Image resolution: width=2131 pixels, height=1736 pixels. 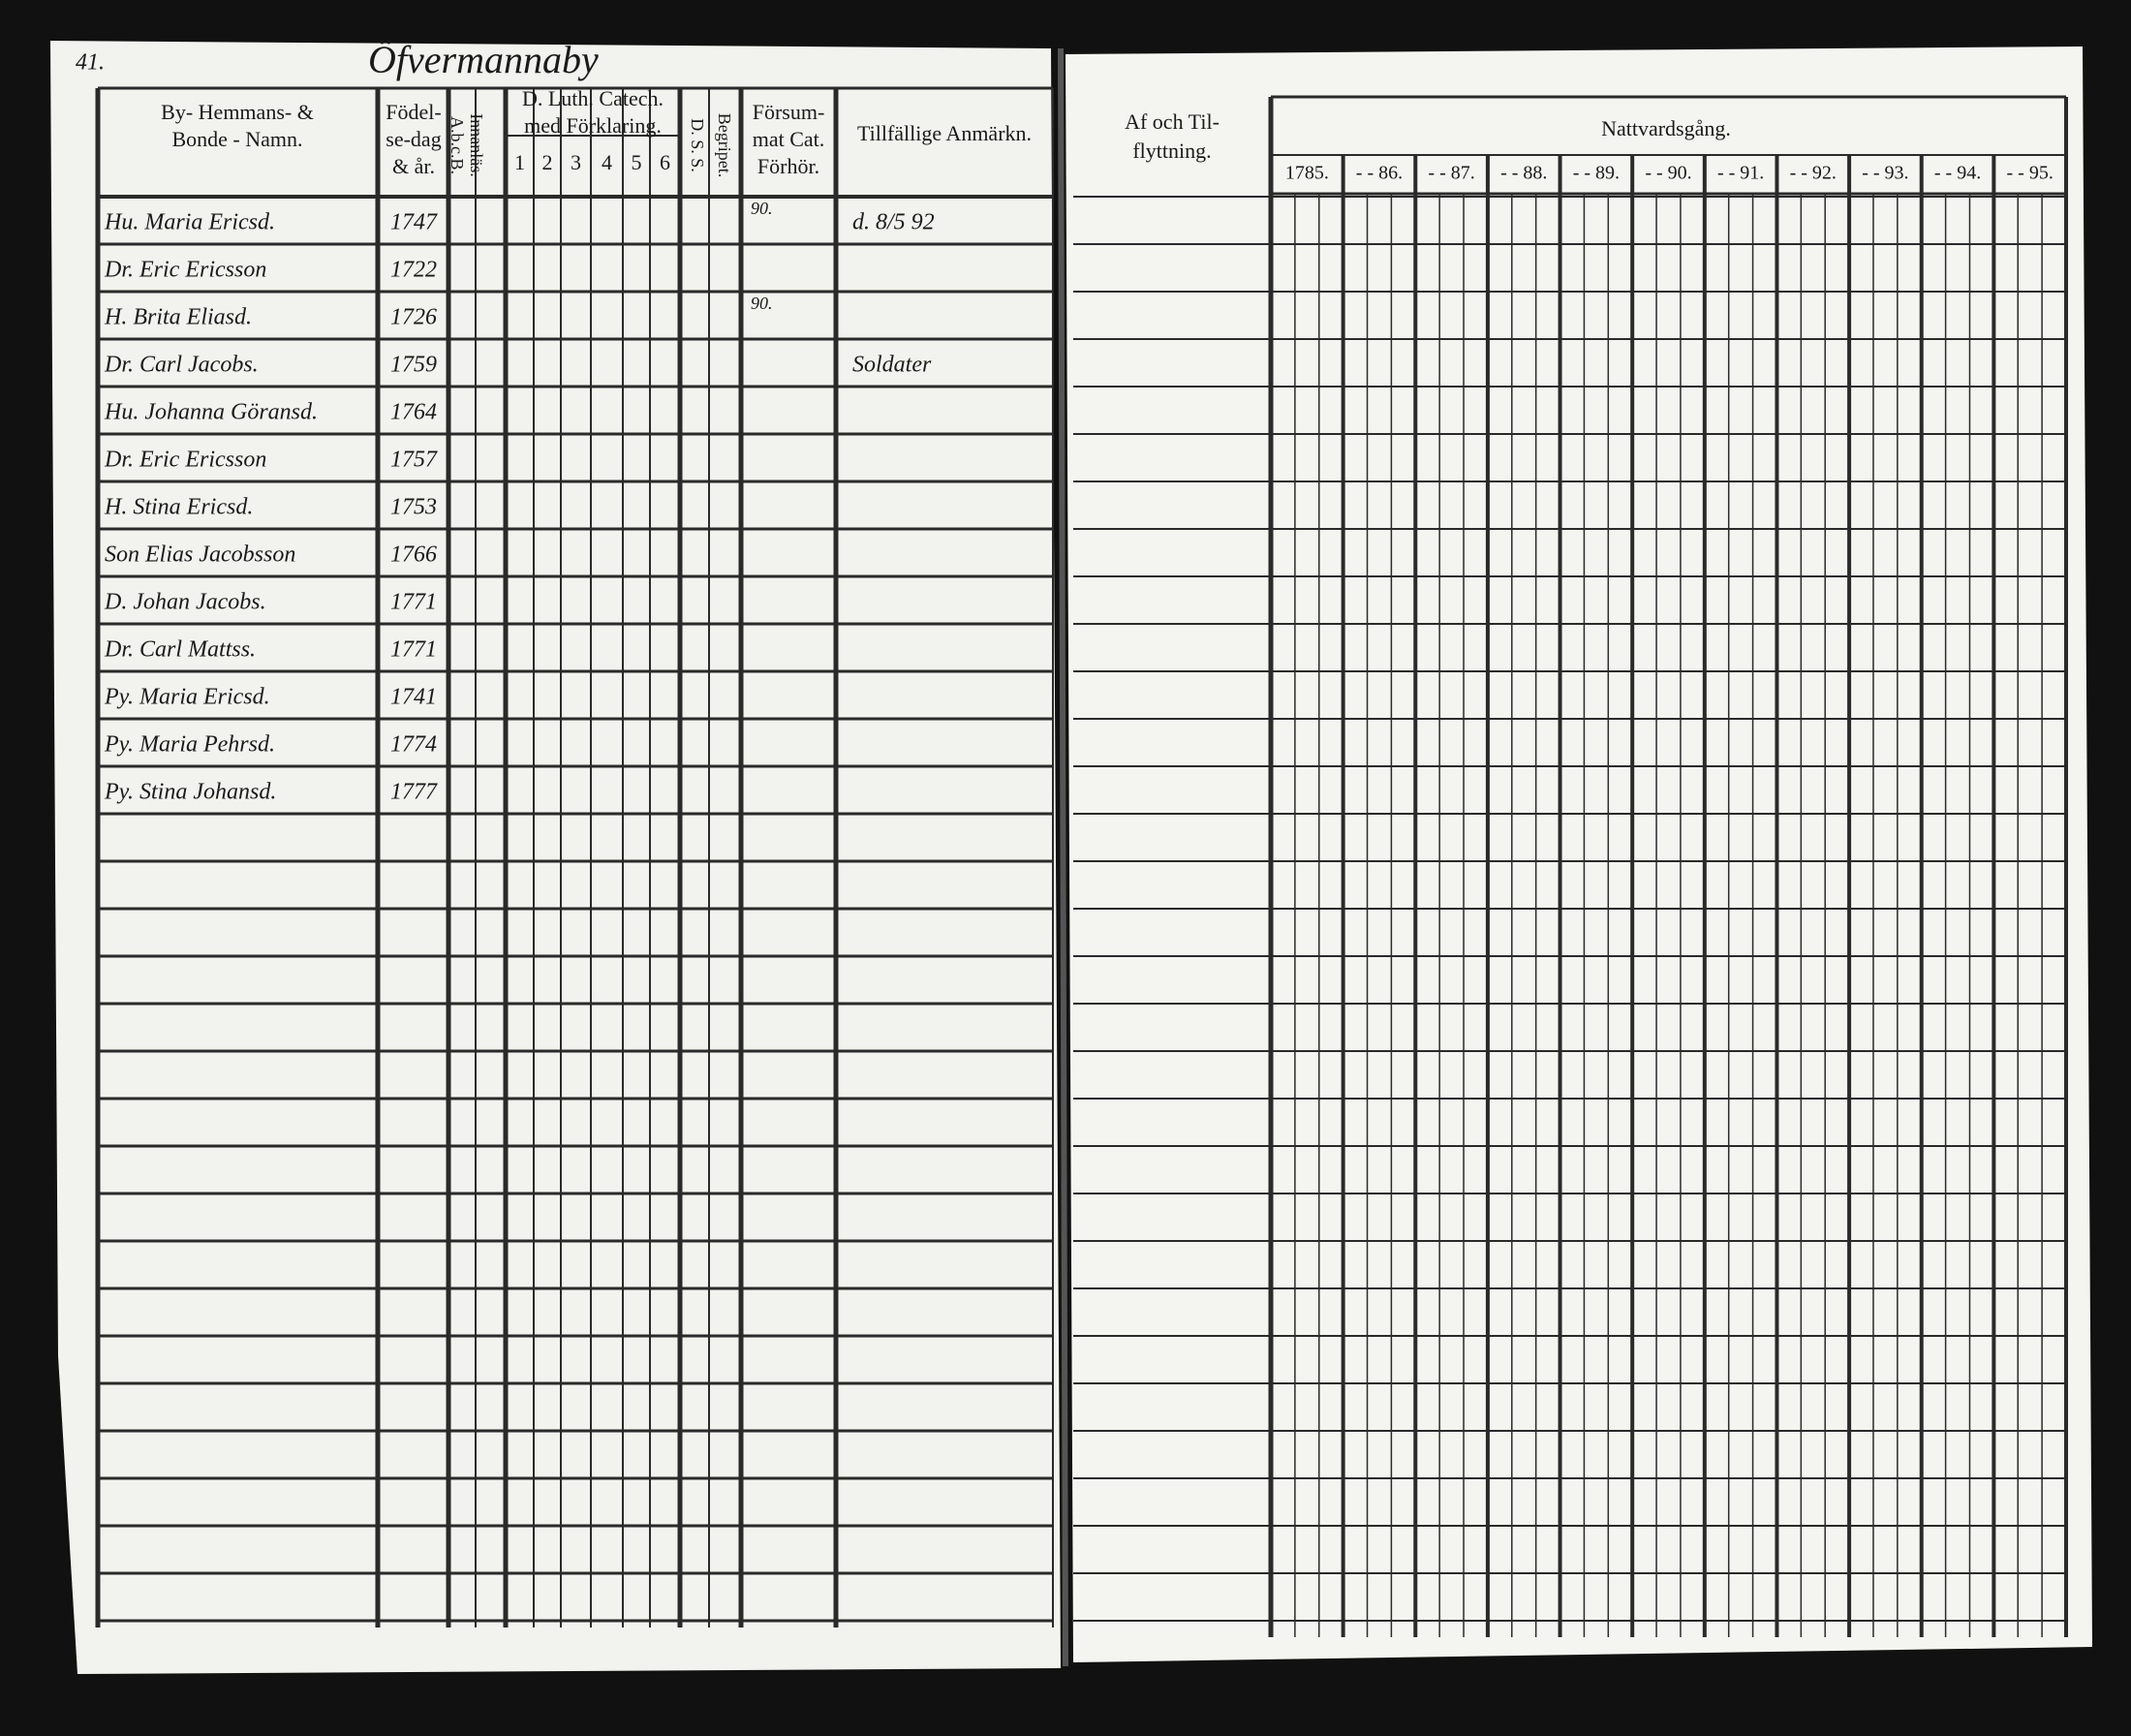 I want to click on column-header: Tillfällige Anmärkn., so click(x=944, y=133).